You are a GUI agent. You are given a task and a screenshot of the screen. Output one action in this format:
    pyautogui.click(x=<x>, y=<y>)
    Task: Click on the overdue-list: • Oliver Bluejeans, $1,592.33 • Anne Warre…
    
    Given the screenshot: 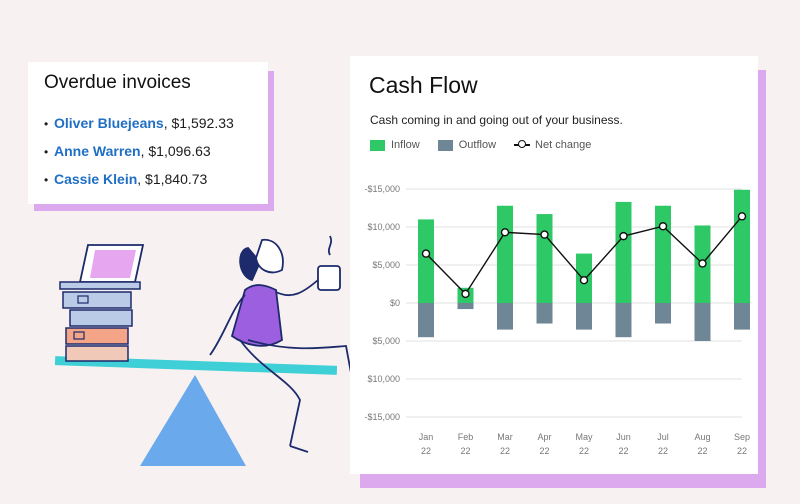 What is the action you would take?
    pyautogui.click(x=156, y=154)
    